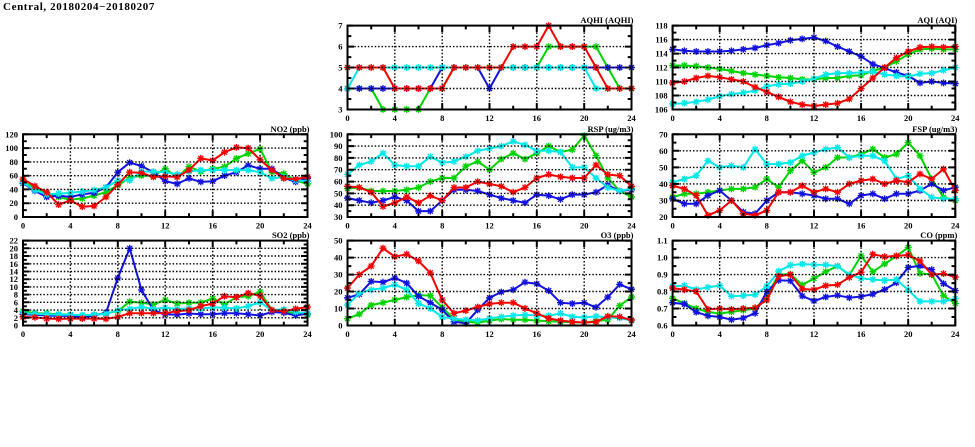 This screenshot has height=447, width=975. What do you see at coordinates (79, 7) in the screenshot?
I see `svg-text: Central, 20180204−20180207` at bounding box center [79, 7].